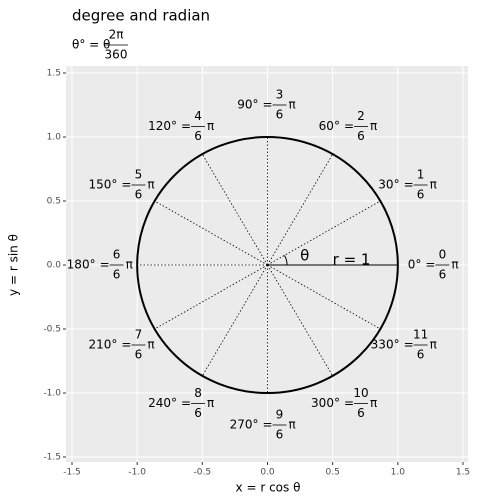 The height and width of the screenshot is (504, 500). Describe the element at coordinates (198, 116) in the screenshot. I see `numerator: 4` at that location.